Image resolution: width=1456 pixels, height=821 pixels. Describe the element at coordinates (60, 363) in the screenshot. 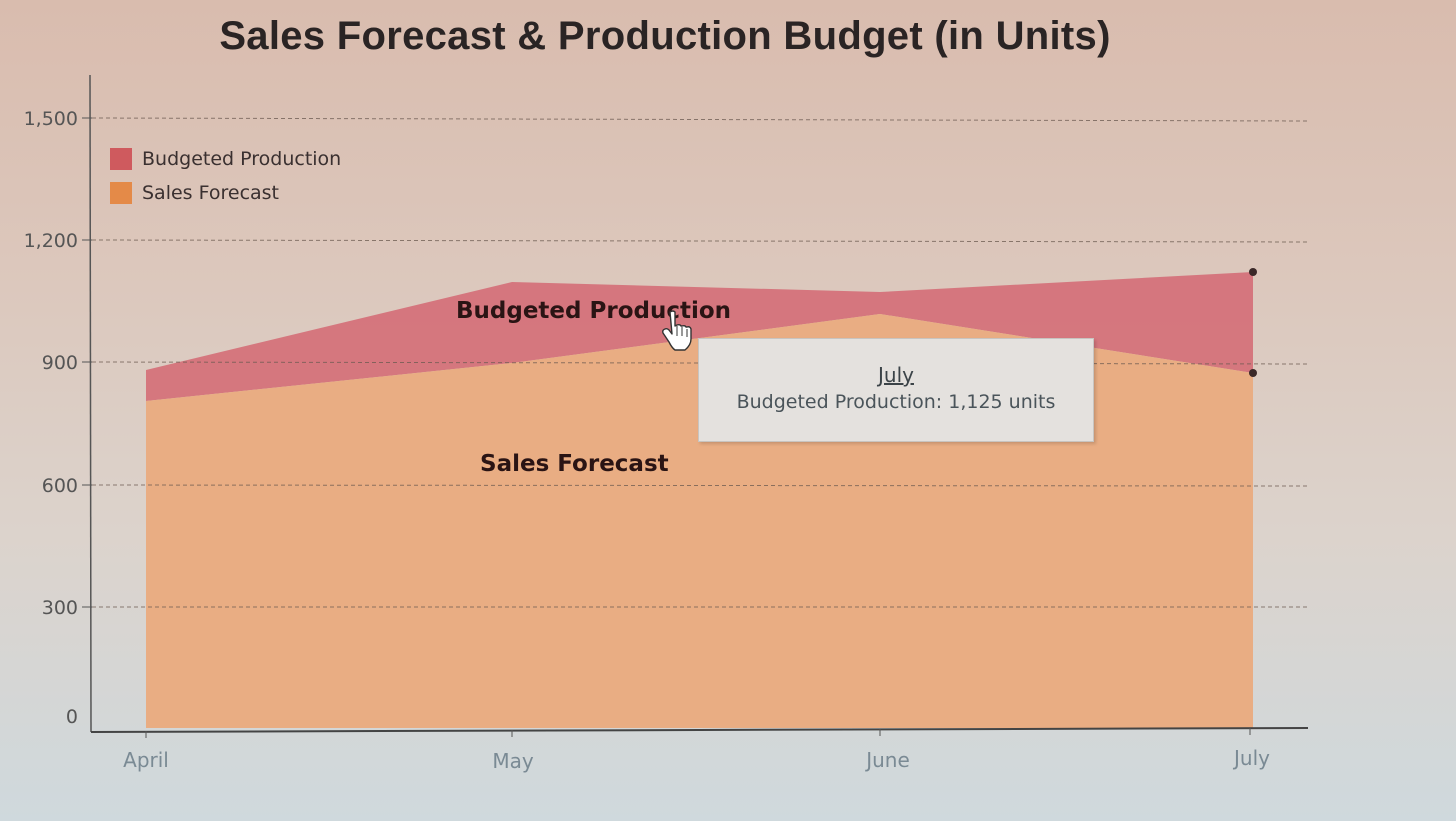

I see `y-tick-900: 900` at that location.